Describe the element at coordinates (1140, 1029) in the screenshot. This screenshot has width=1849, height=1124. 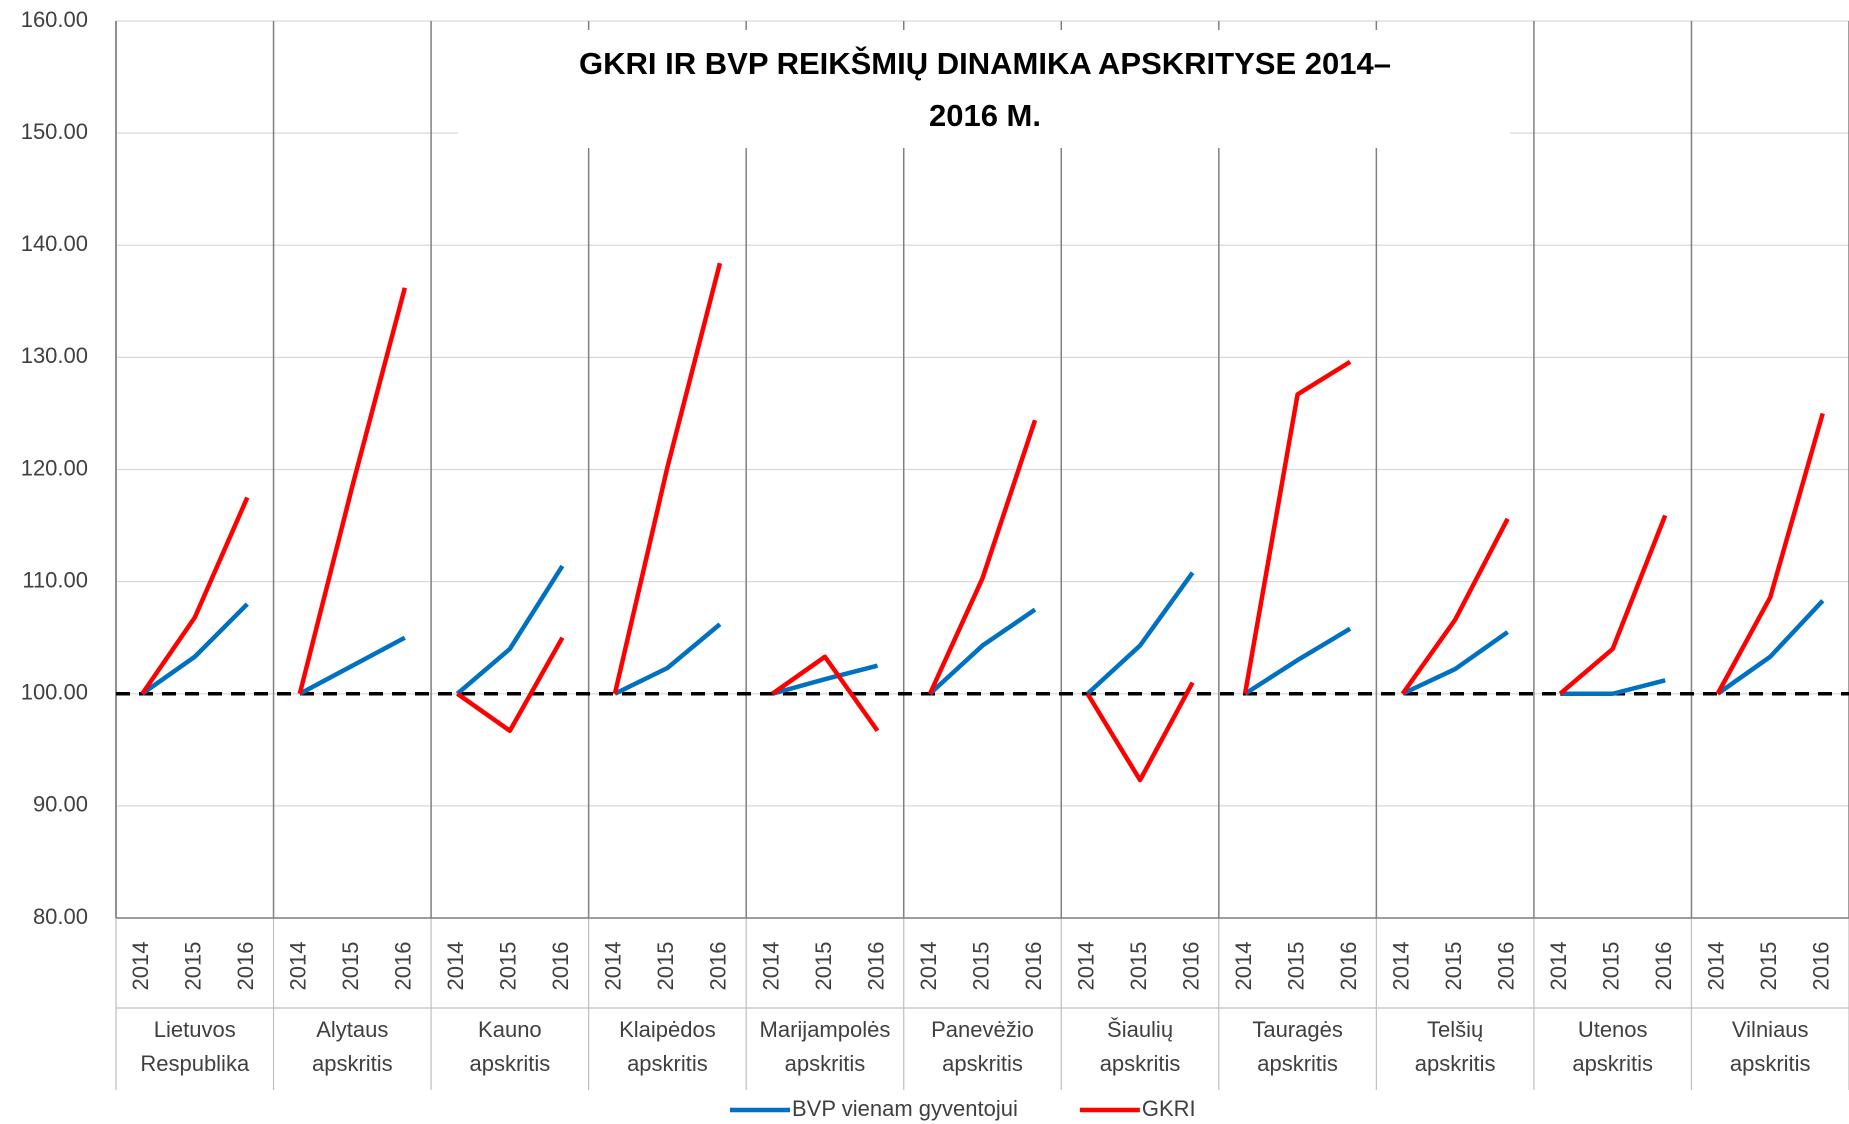
I see `group-label: Šiaulių` at that location.